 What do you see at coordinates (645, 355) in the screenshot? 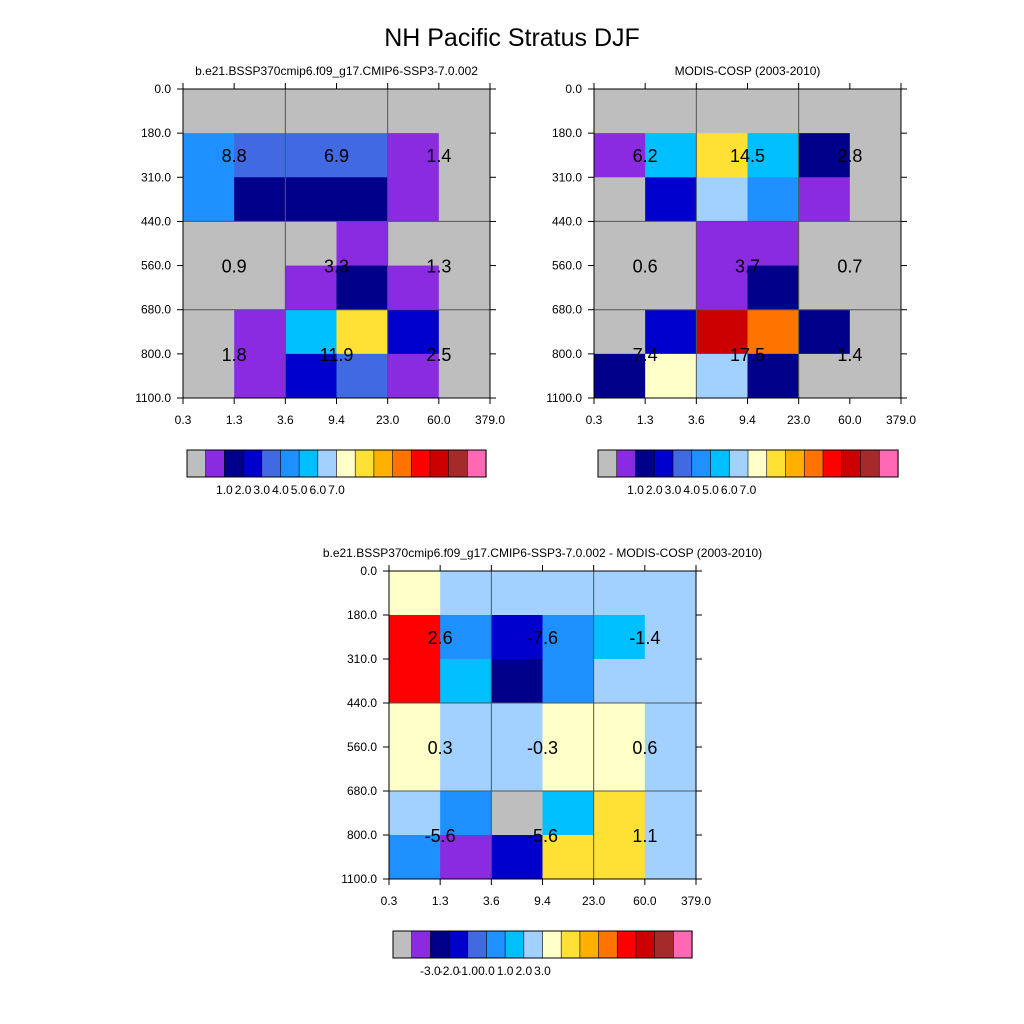
I see `data-label: 7.4` at bounding box center [645, 355].